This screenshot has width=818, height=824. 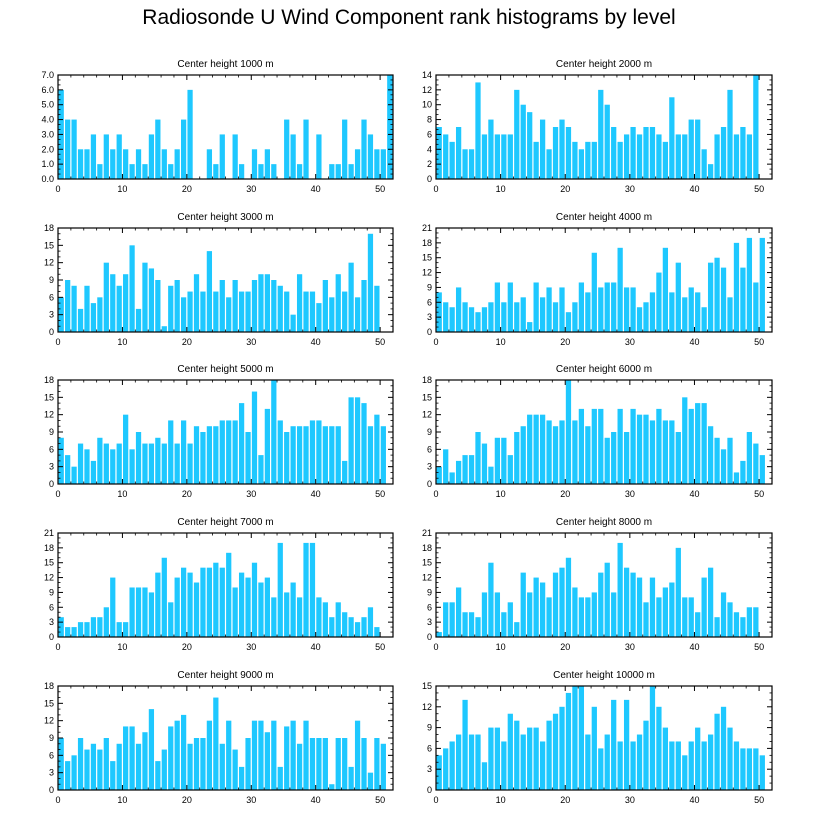 I want to click on panel-title: Center height 7000 m, so click(x=225, y=522).